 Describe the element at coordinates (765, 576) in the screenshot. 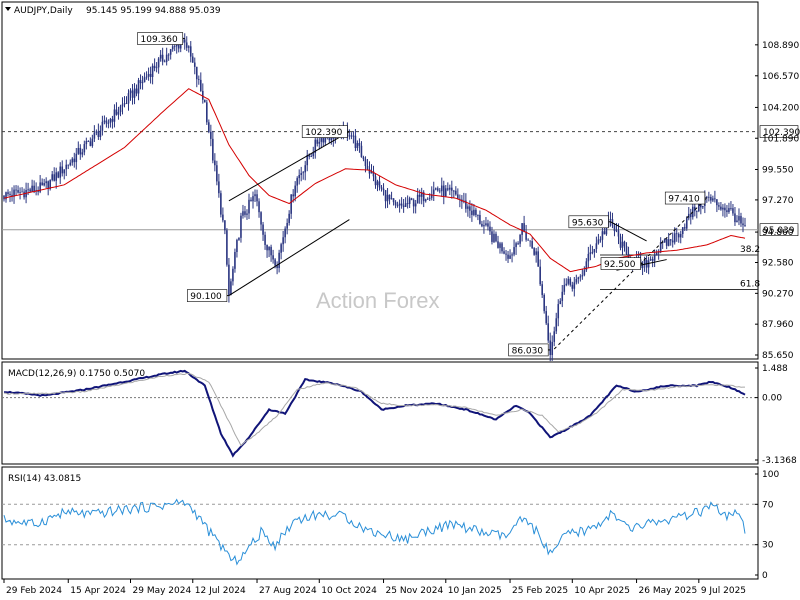

I see `rsi-ytick-label-3: 0` at that location.